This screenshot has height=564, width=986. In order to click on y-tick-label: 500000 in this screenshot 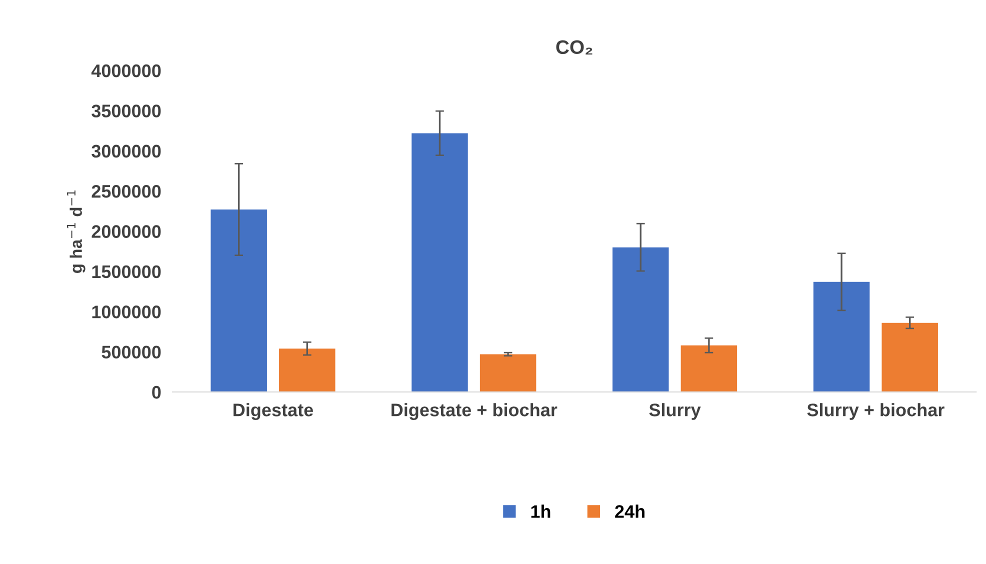, I will do `click(131, 352)`.